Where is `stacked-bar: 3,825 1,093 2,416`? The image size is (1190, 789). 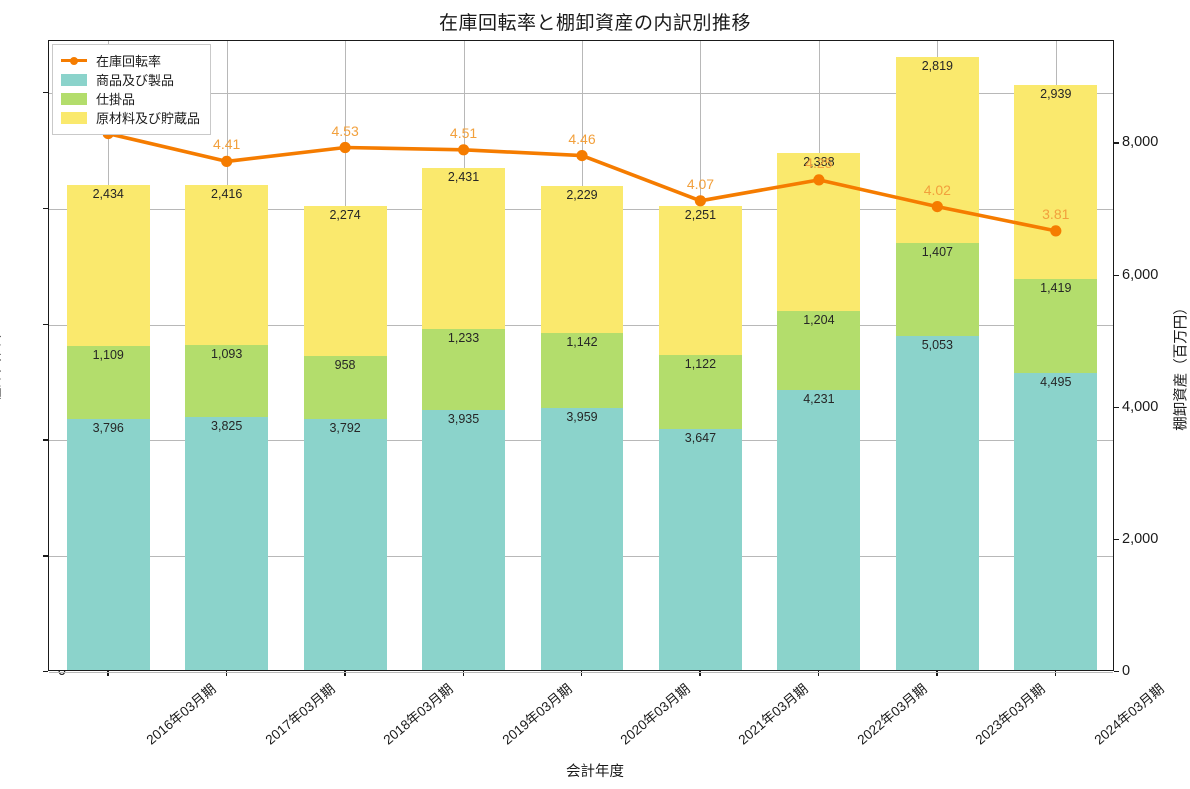 stacked-bar: 3,825 1,093 2,416 is located at coordinates (227, 354).